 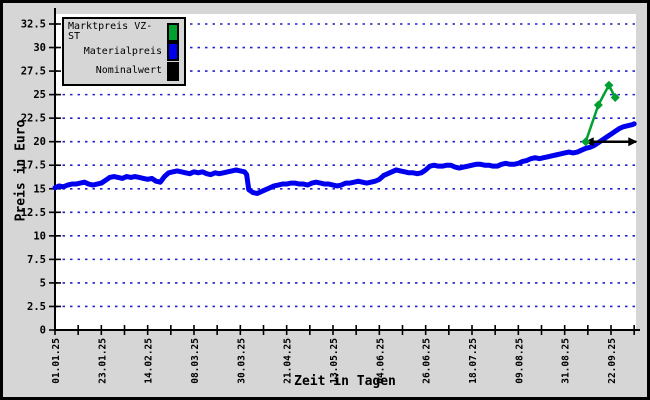 I want to click on x-tick-label: 04.06.25, so click(x=380, y=361).